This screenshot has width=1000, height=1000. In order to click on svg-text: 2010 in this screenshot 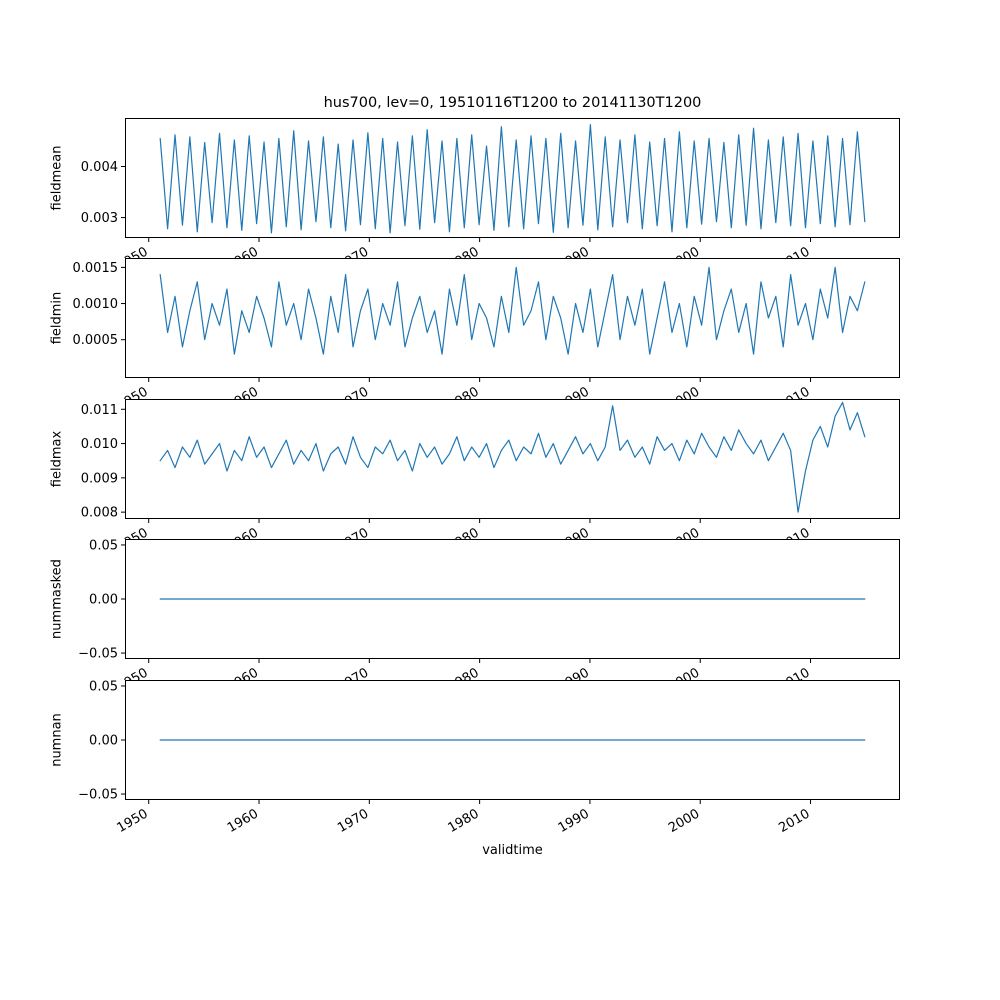, I will do `click(794, 821)`.